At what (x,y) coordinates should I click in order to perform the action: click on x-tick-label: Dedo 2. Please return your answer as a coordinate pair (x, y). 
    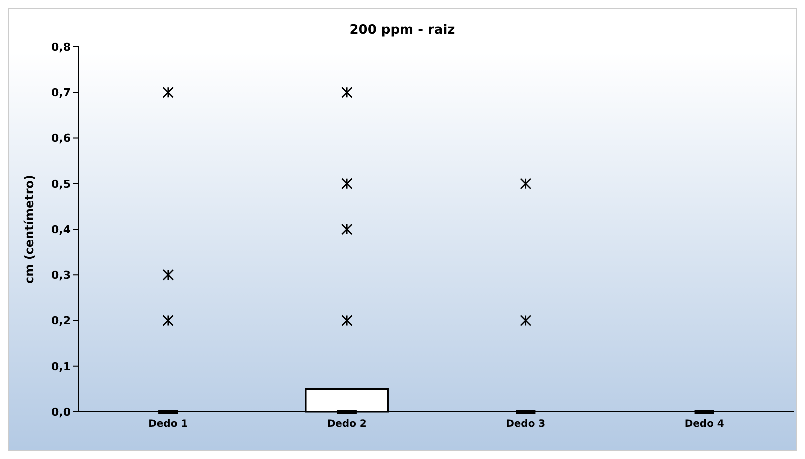
    Looking at the image, I should click on (347, 424).